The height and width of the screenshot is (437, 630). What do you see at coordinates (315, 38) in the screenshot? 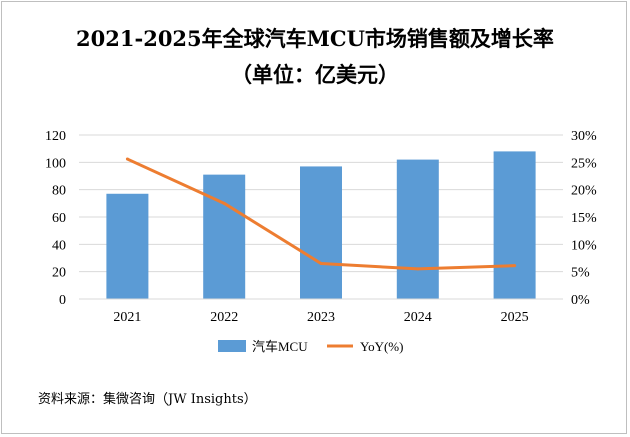
I see `chart-title: 2021-2025年全球汽车MCU市场销售额及增长率` at bounding box center [315, 38].